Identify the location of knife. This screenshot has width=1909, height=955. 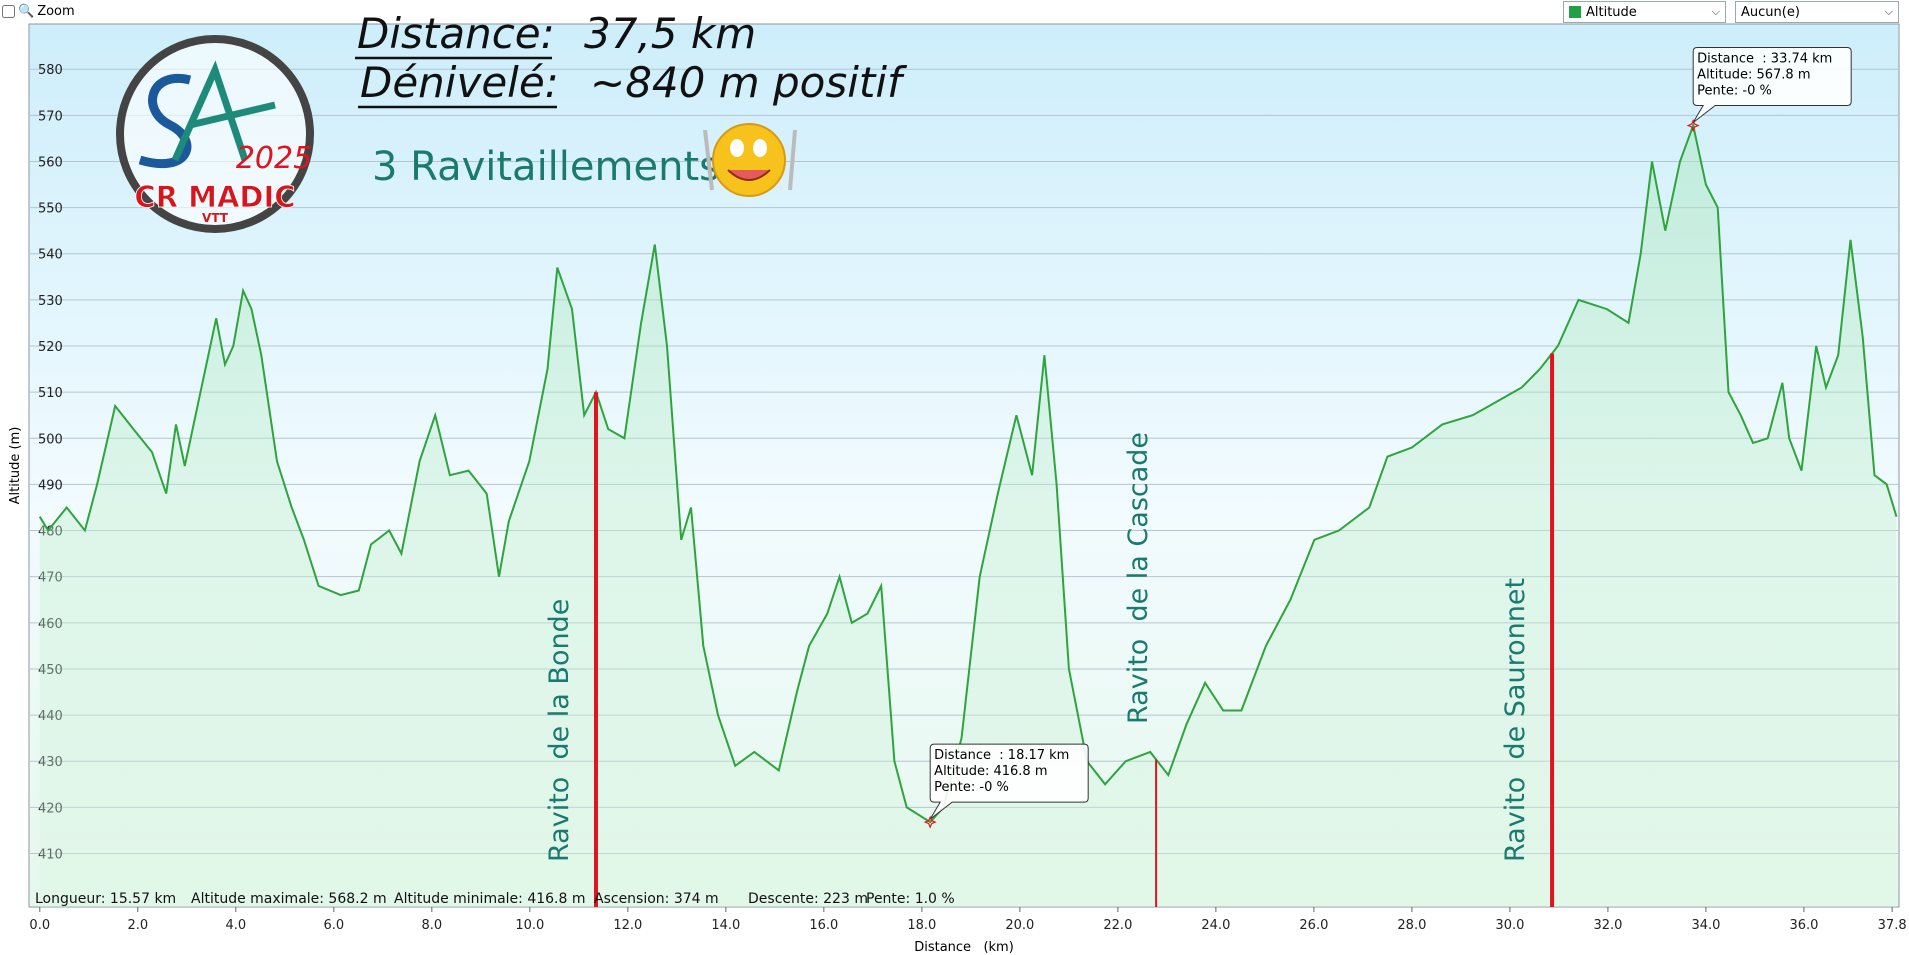
(792, 160).